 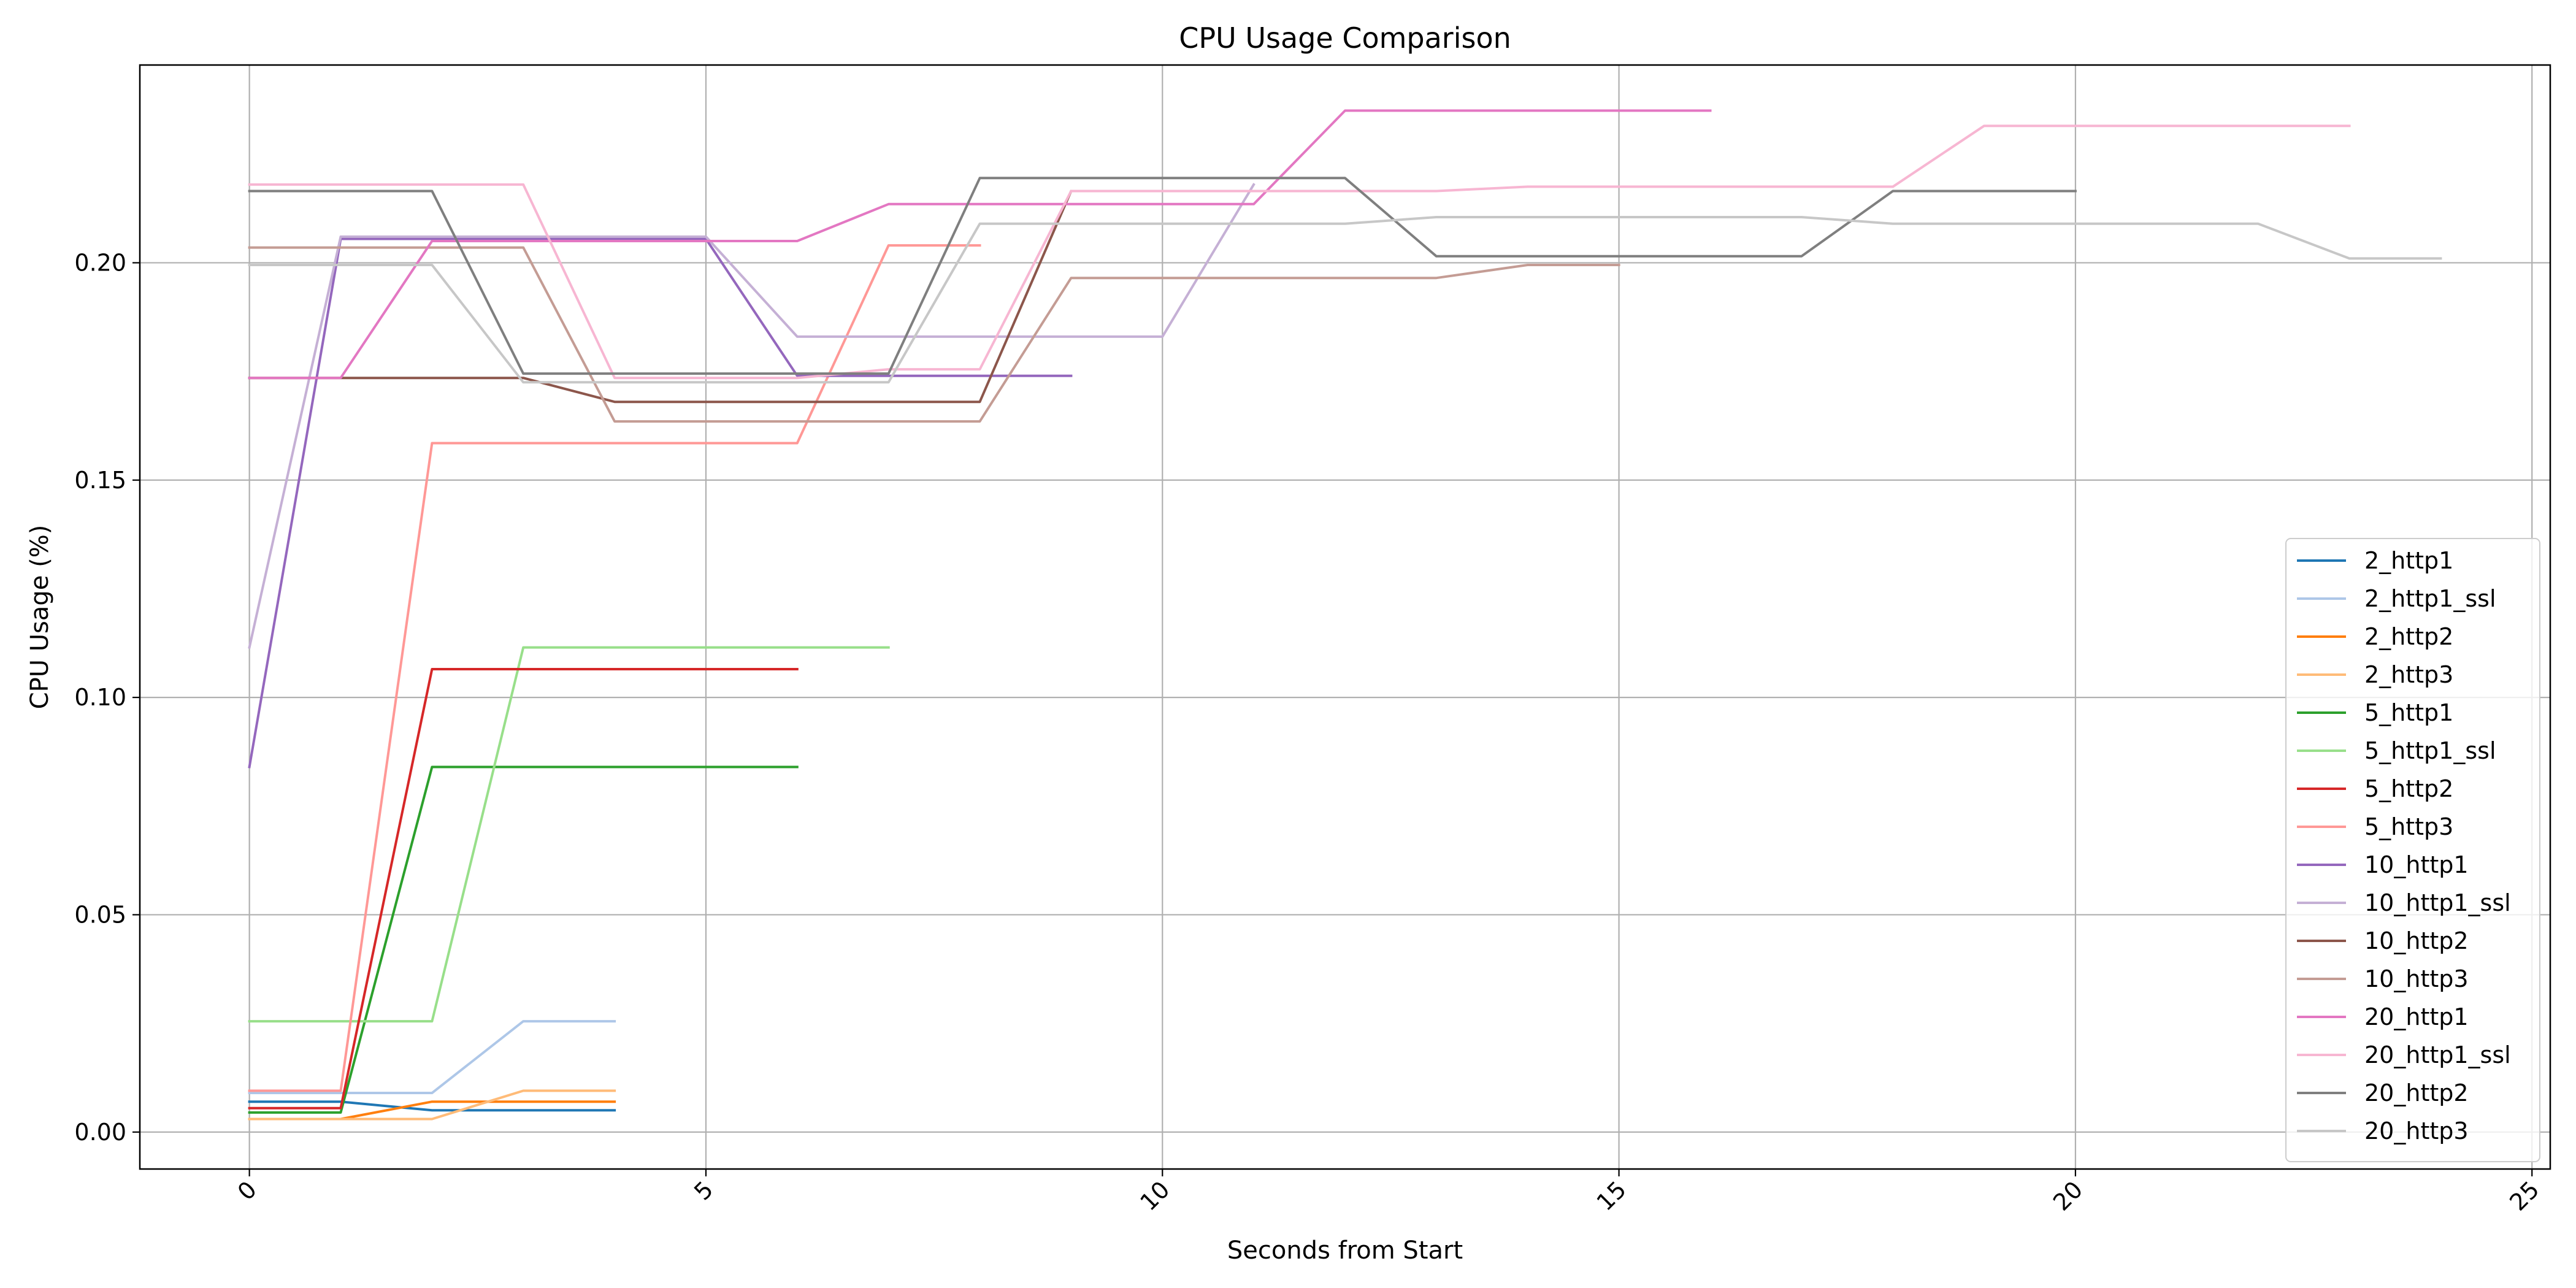 I want to click on legend-label: 2_http2, so click(x=2408, y=636).